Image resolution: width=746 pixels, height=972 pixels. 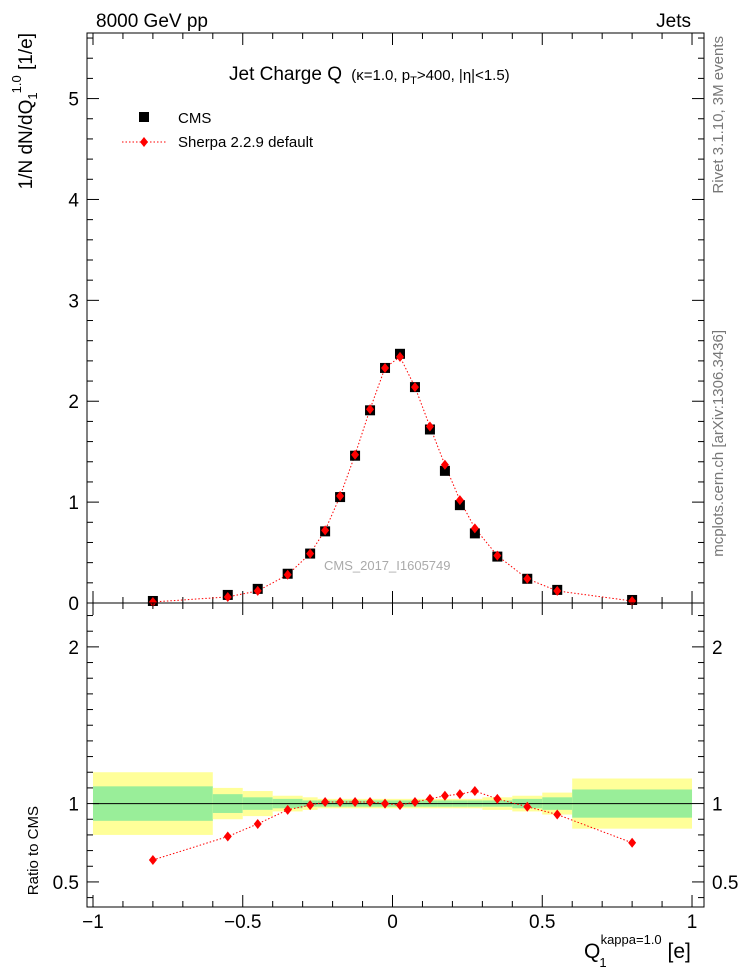 What do you see at coordinates (73, 352) in the screenshot?
I see `main-y-tick-labels: 0 1 2 3 4 5` at bounding box center [73, 352].